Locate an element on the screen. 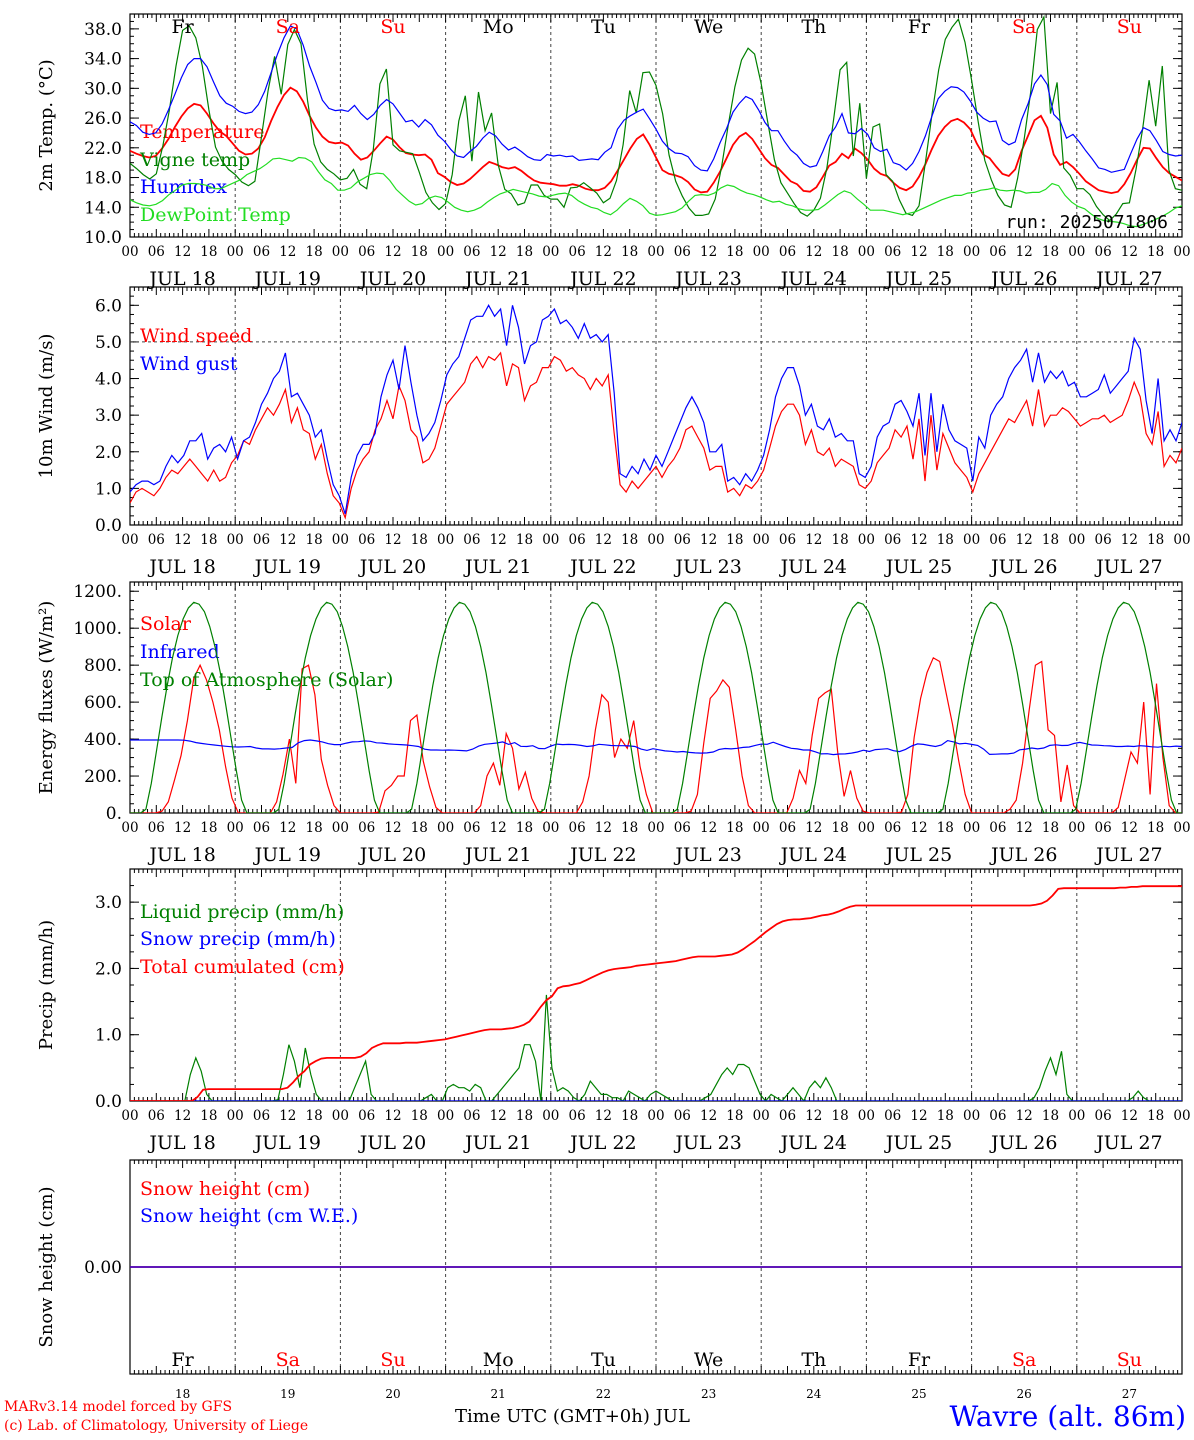 The height and width of the screenshot is (1440, 1194). y-tick-label: 26.0 is located at coordinates (103, 119).